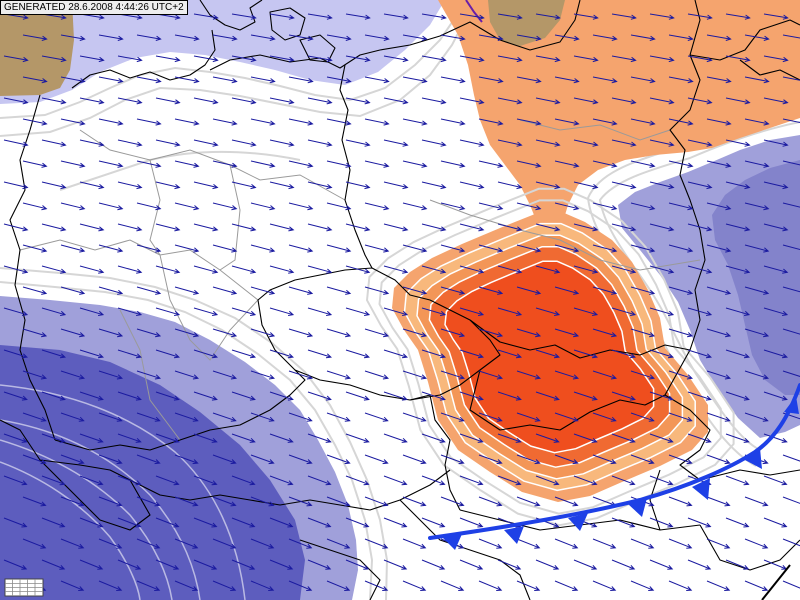 Image resolution: width=800 pixels, height=600 pixels. What do you see at coordinates (526, 23) in the screenshot?
I see `tan-field-north` at bounding box center [526, 23].